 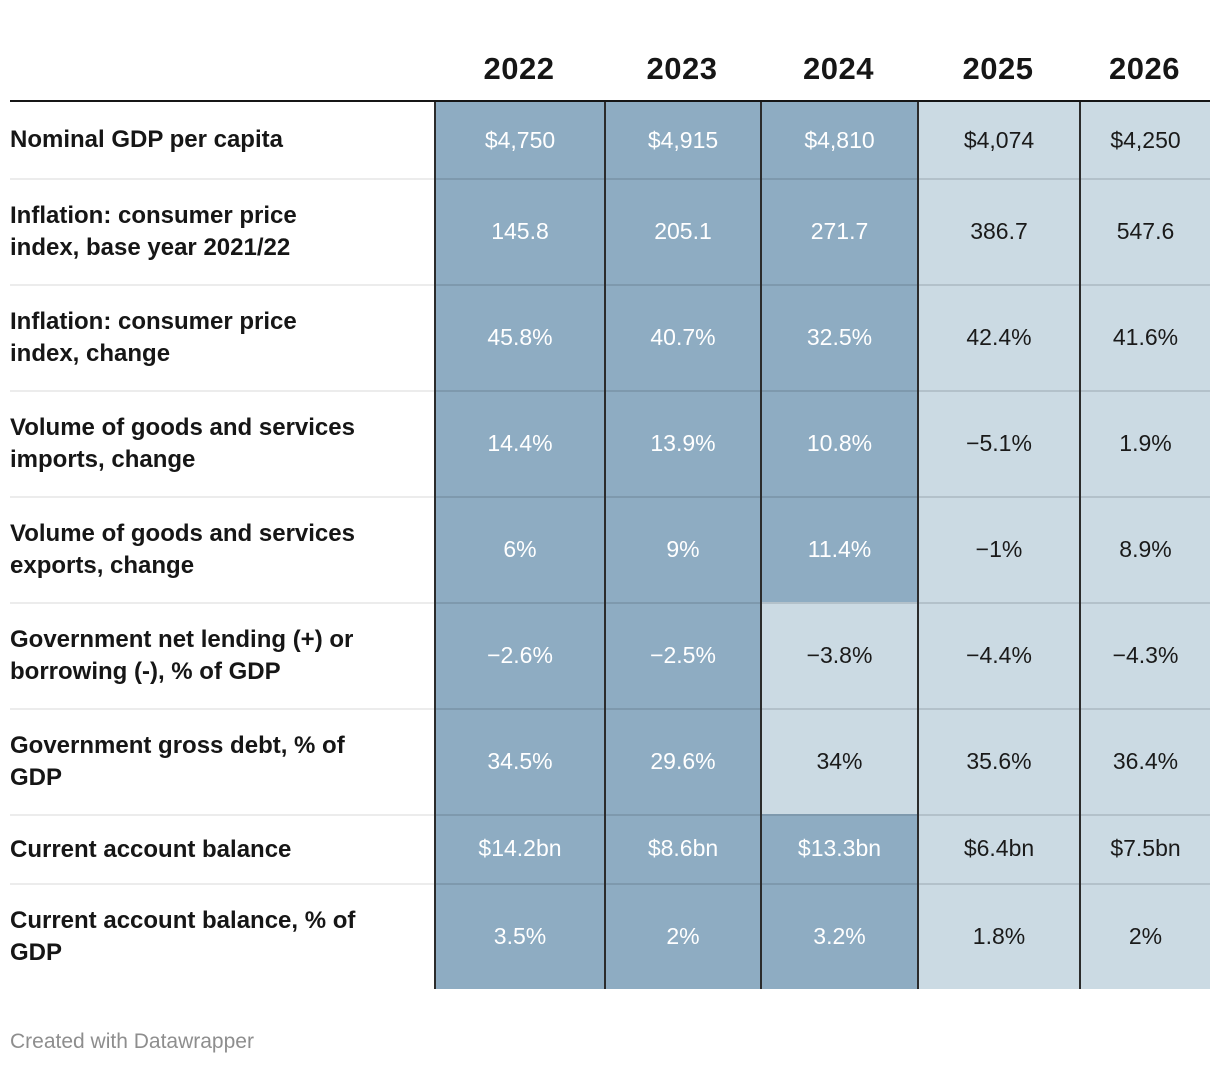 I want to click on value-cell: $4,074, so click(x=998, y=140).